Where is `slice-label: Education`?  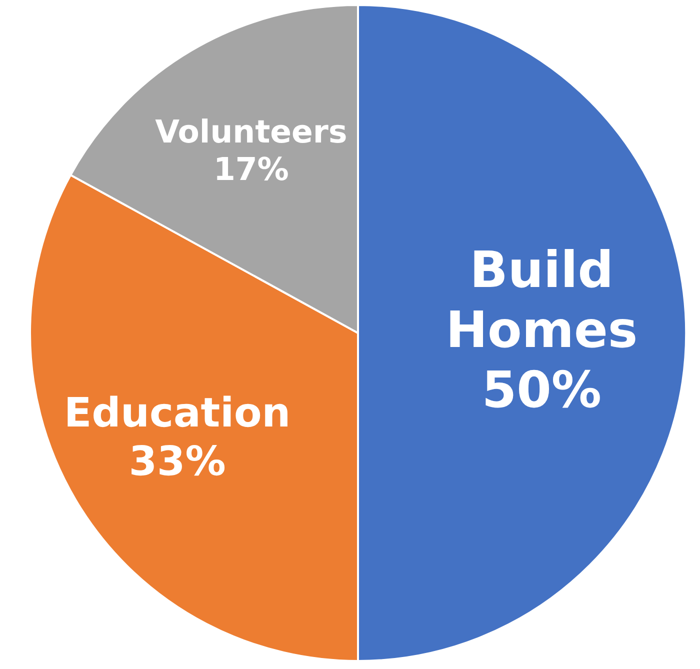
slice-label: Education is located at coordinates (177, 412).